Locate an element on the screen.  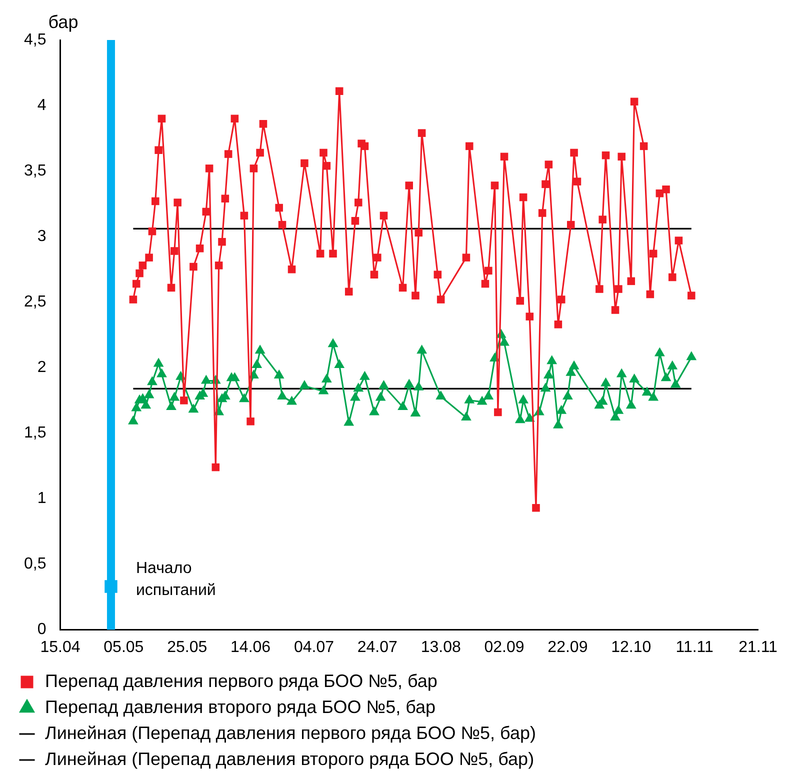
x-tick-label: 02.09 is located at coordinates (504, 647).